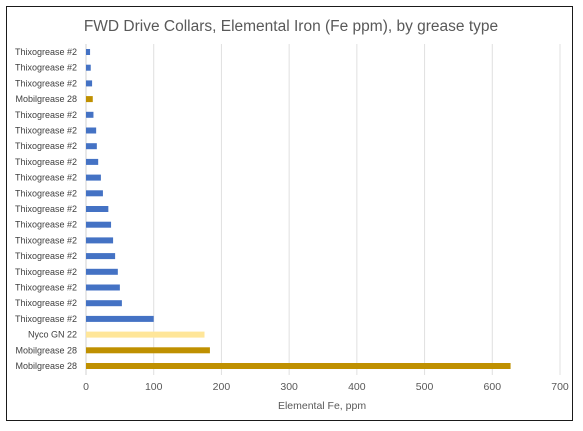 The width and height of the screenshot is (583, 431). I want to click on x-tick-label: 500, so click(425, 387).